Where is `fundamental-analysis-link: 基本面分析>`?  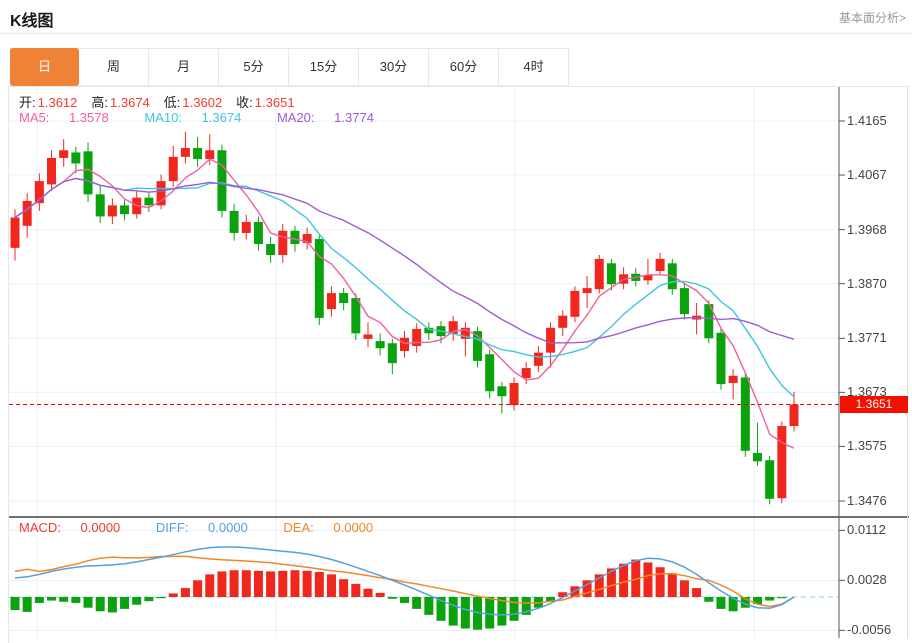 fundamental-analysis-link: 基本面分析> is located at coordinates (872, 18).